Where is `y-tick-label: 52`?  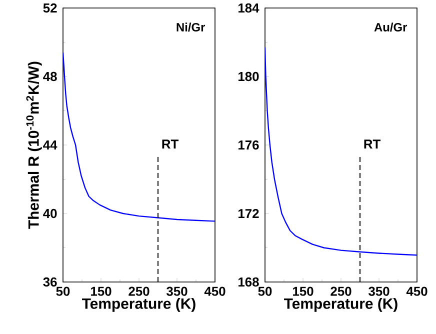
y-tick-label: 52 is located at coordinates (50, 8).